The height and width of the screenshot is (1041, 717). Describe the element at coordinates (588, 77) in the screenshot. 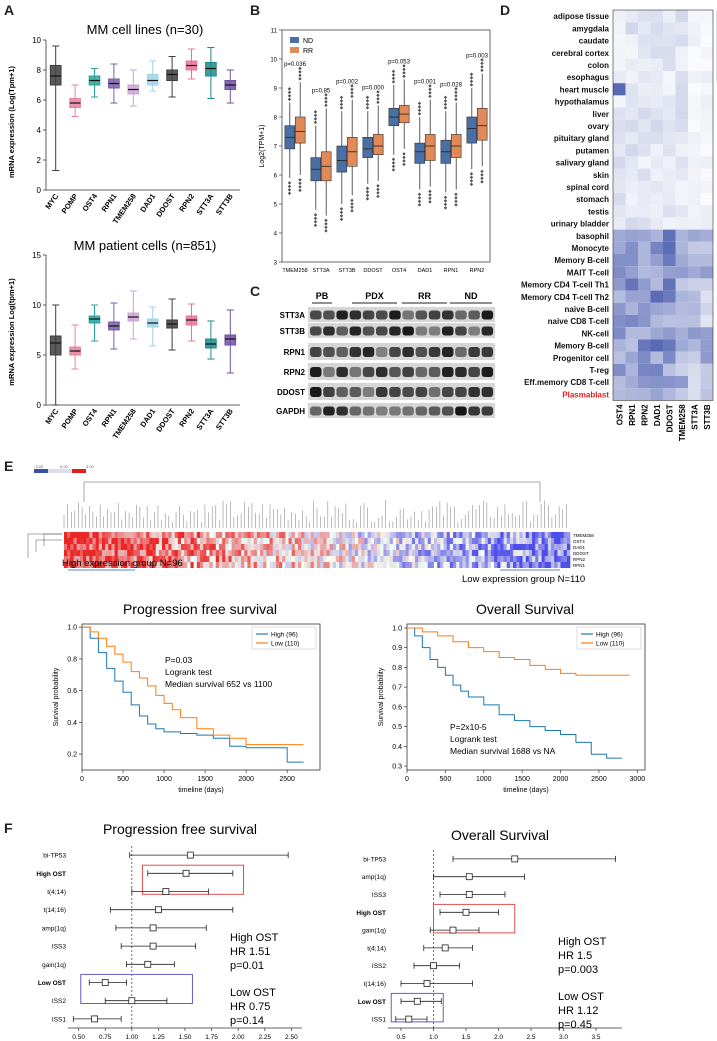

I see `heatmap-row-label: esophagus` at that location.